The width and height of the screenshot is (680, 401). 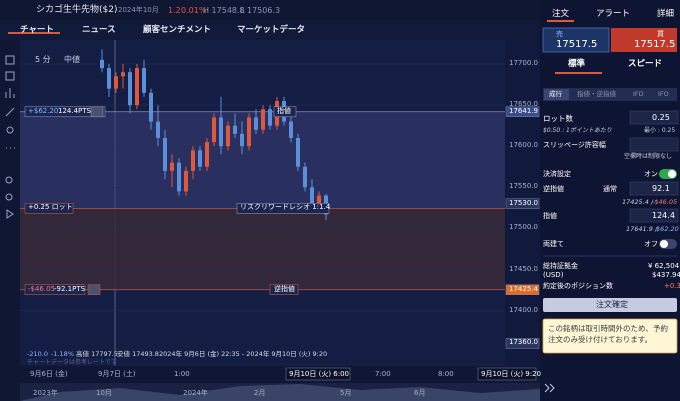 What do you see at coordinates (666, 14) in the screenshot?
I see `panel-tab: 詳細` at bounding box center [666, 14].